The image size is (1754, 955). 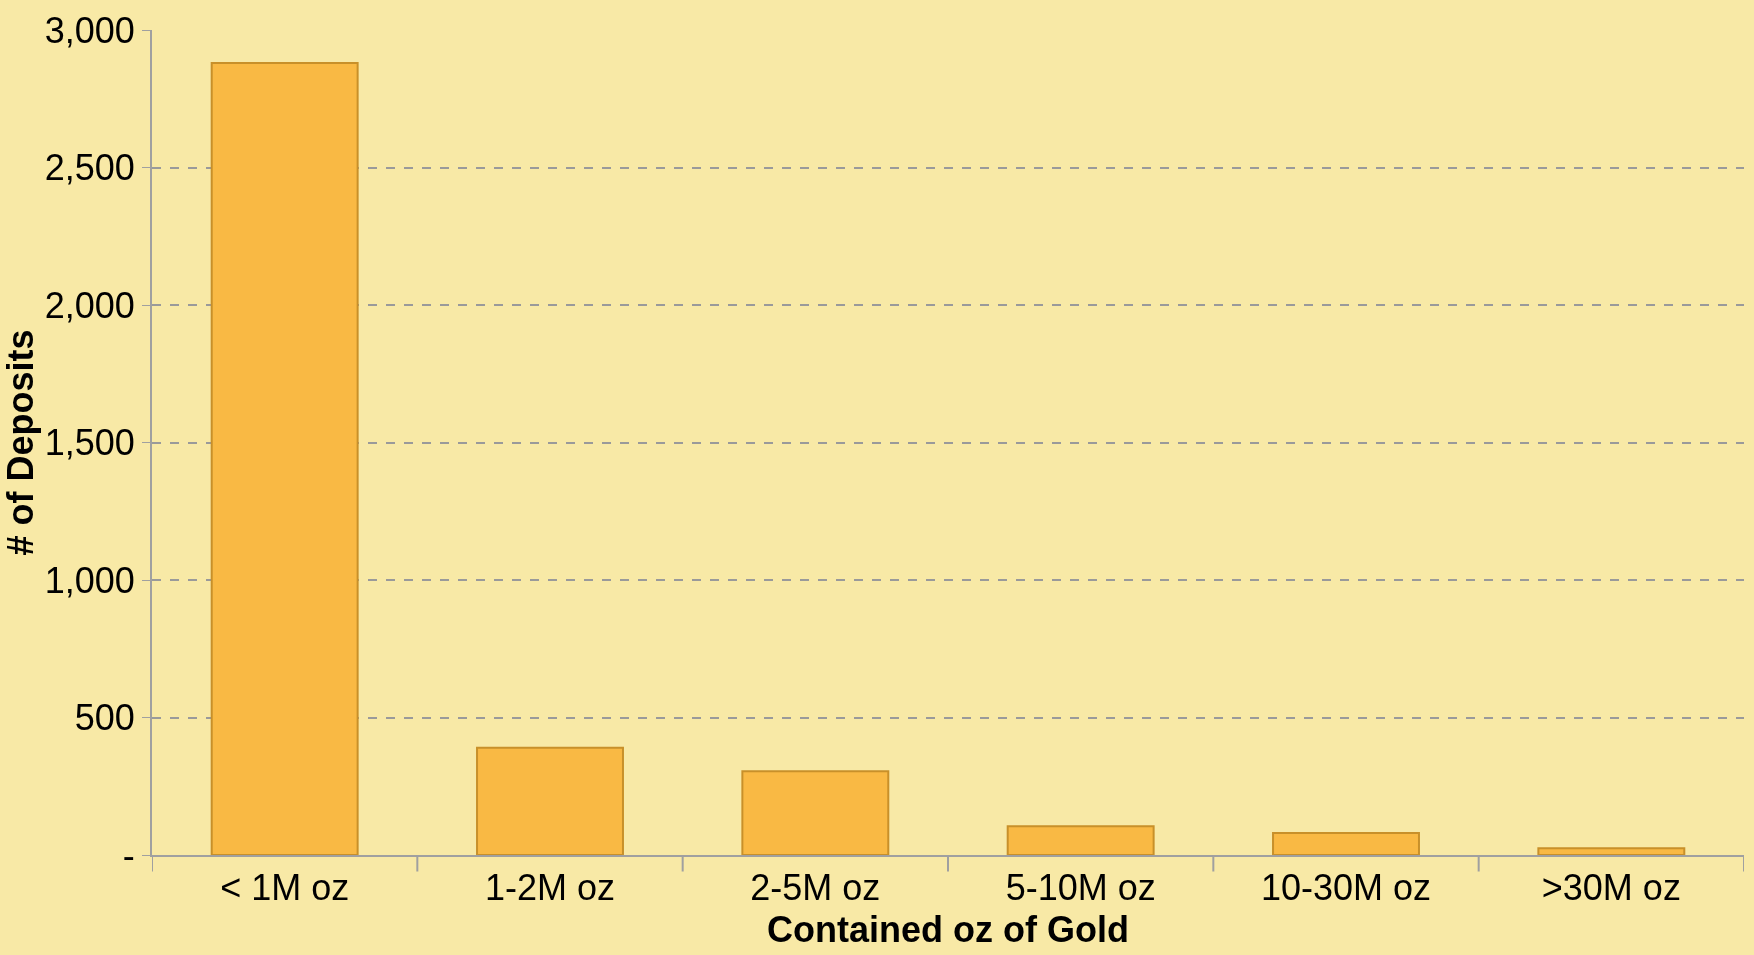 I want to click on y-tick-label: 1,500, so click(x=89, y=443).